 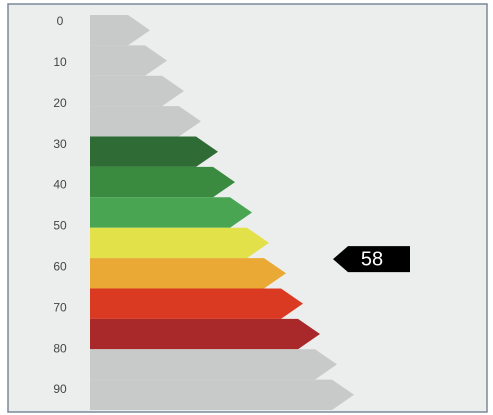 What do you see at coordinates (60, 307) in the screenshot?
I see `y-tick-label: 70` at bounding box center [60, 307].